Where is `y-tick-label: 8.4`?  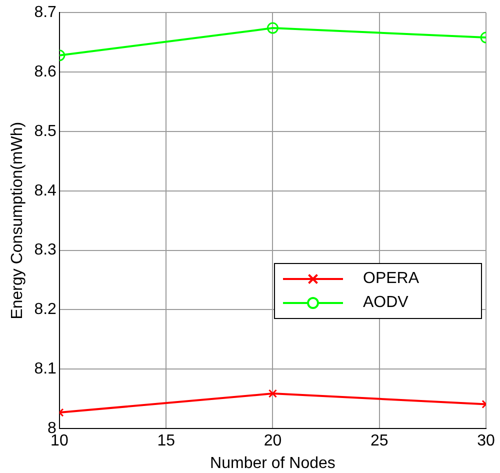
y-tick-label: 8.4 is located at coordinates (45, 191).